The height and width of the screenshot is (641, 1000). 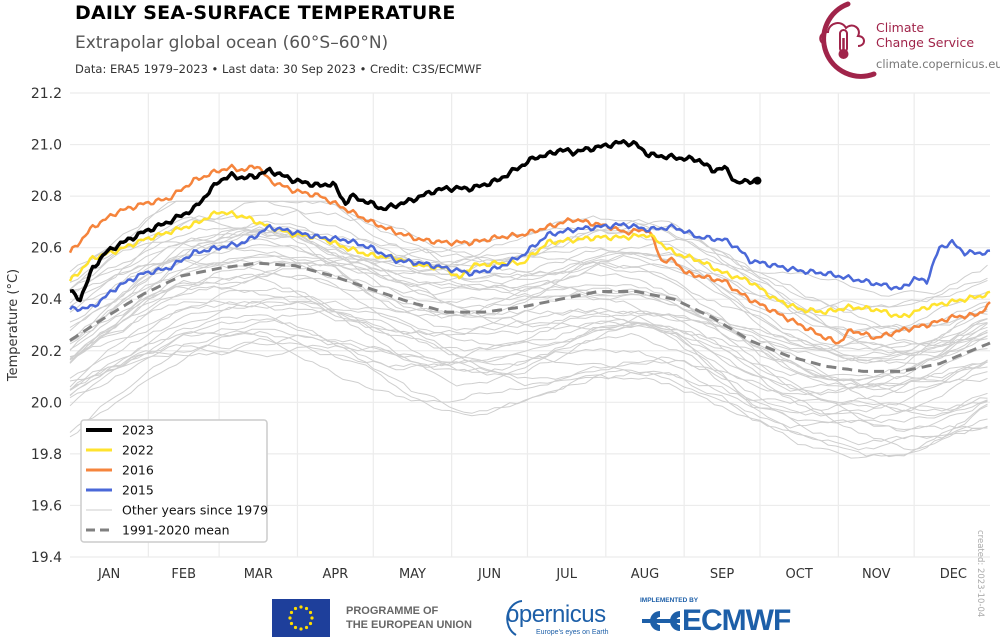 What do you see at coordinates (669, 600) in the screenshot?
I see `implemented-by-label: IMPLEMENTED BY` at bounding box center [669, 600].